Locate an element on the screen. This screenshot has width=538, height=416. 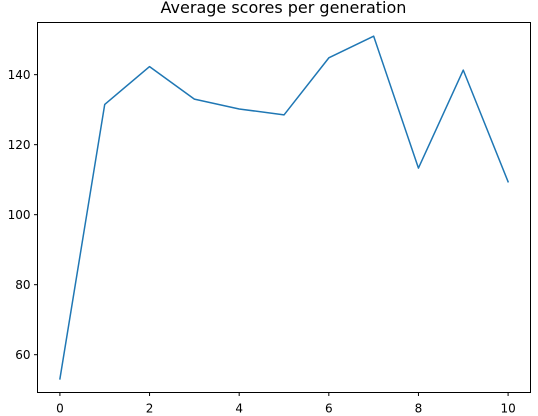
y-tick-label: 100 is located at coordinates (19, 215).